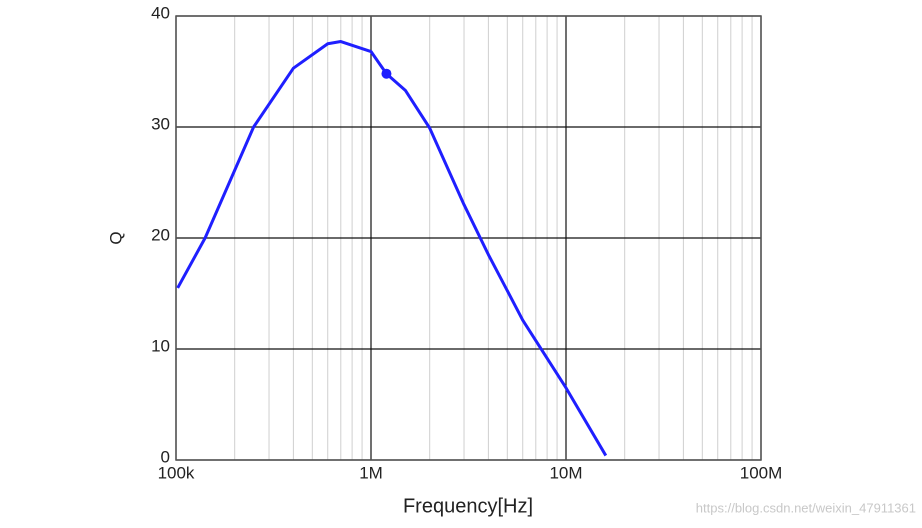 This screenshot has height=528, width=922. I want to click on y-tick-label: 10, so click(160, 345).